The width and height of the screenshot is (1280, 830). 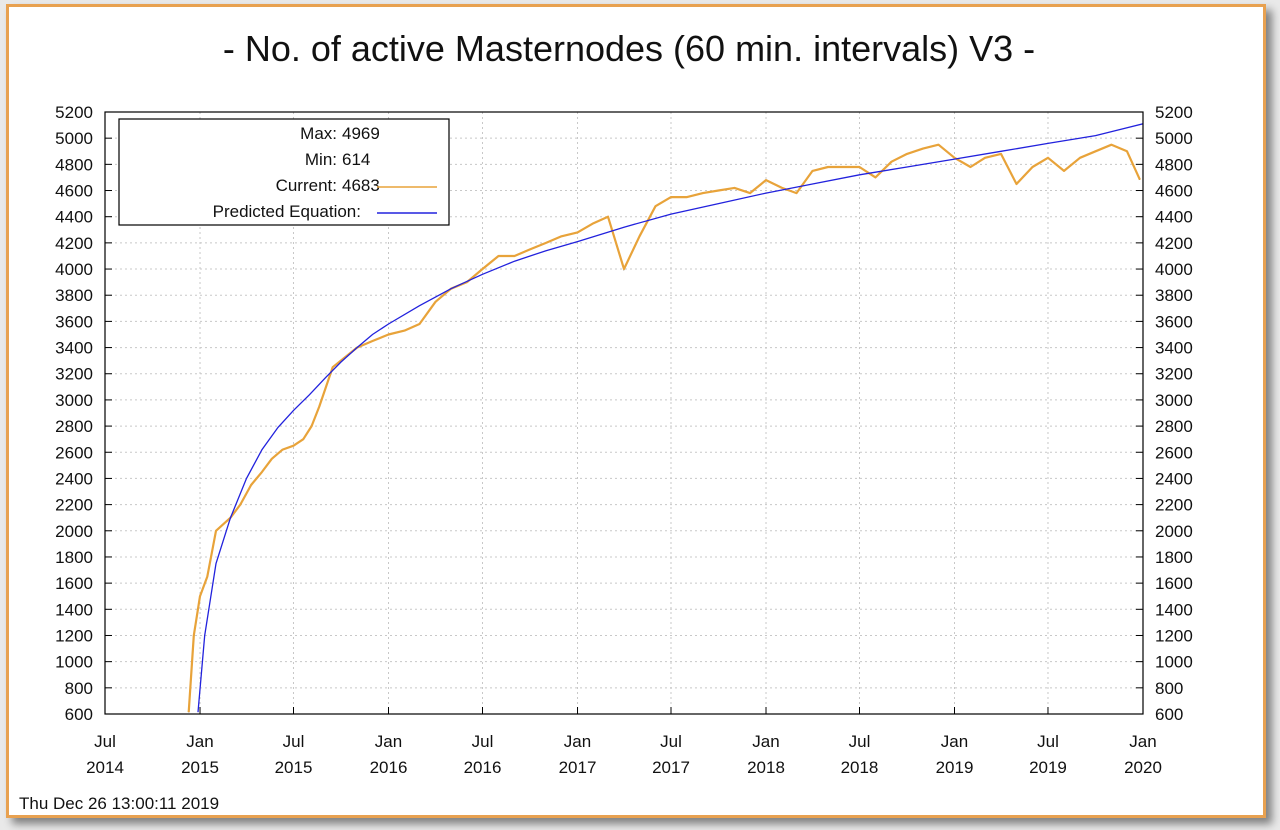 What do you see at coordinates (1174, 295) in the screenshot?
I see `y-tick-label-right: 3800` at bounding box center [1174, 295].